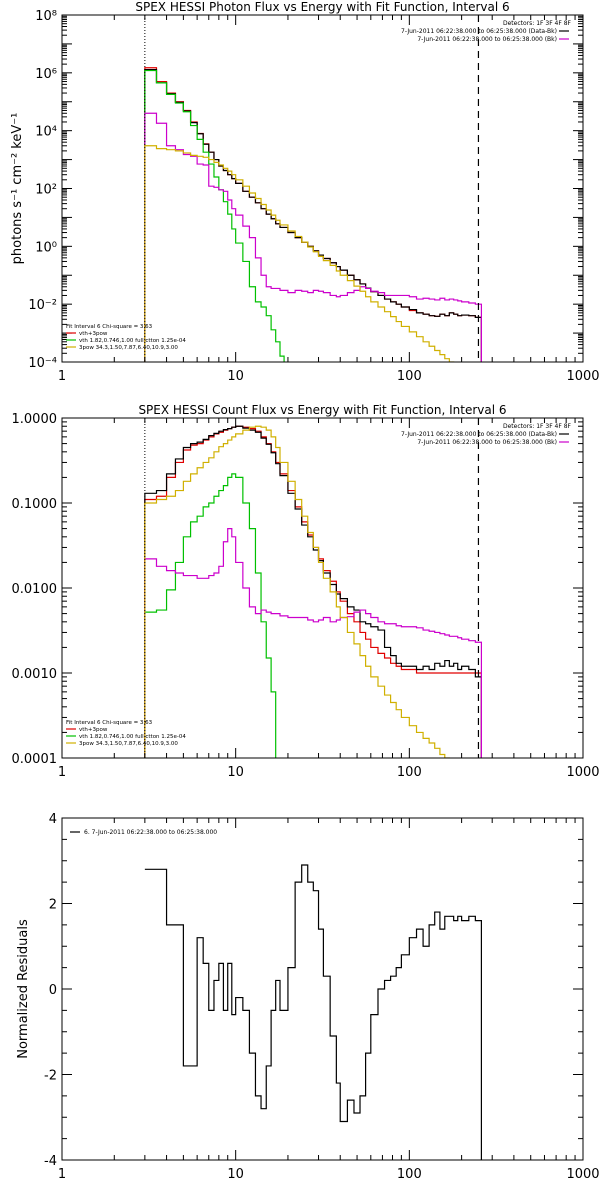 The height and width of the screenshot is (1200, 600). Describe the element at coordinates (17, 189) in the screenshot. I see `y-axis-label: photons s⁻¹ cm⁻² keV⁻¹` at that location.